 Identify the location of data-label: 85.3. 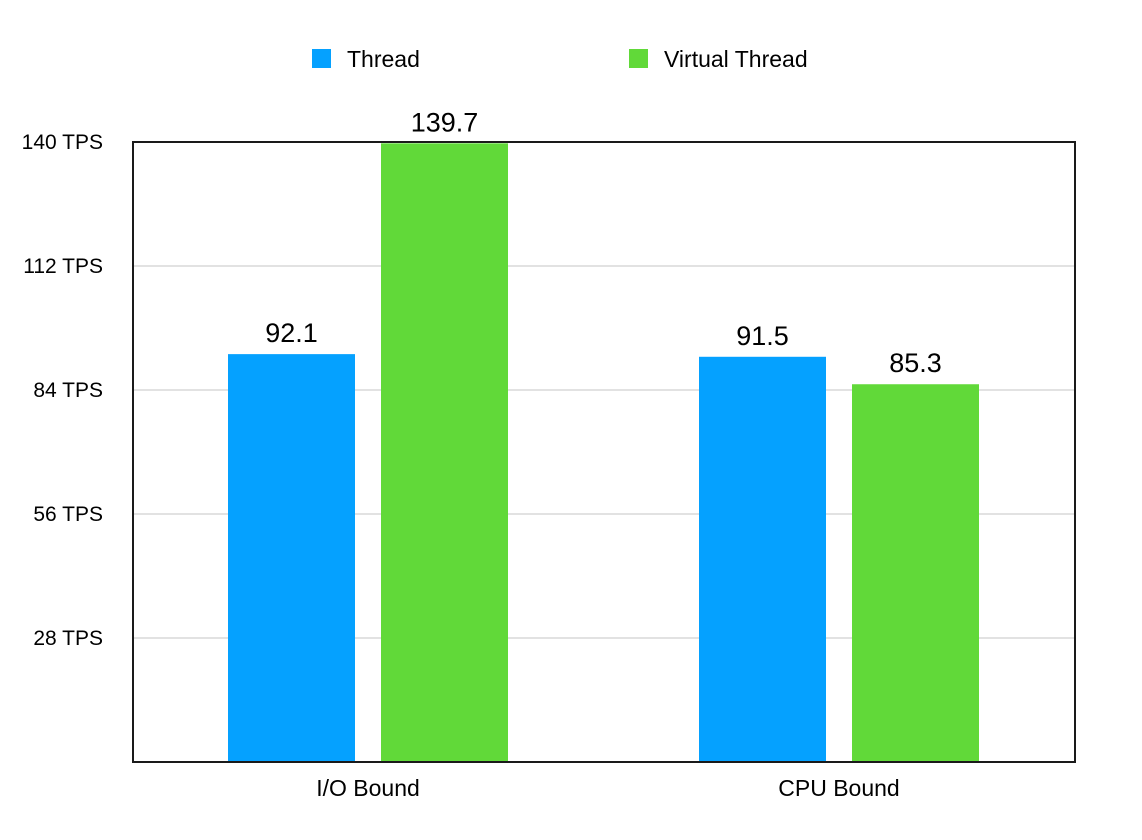
(915, 363).